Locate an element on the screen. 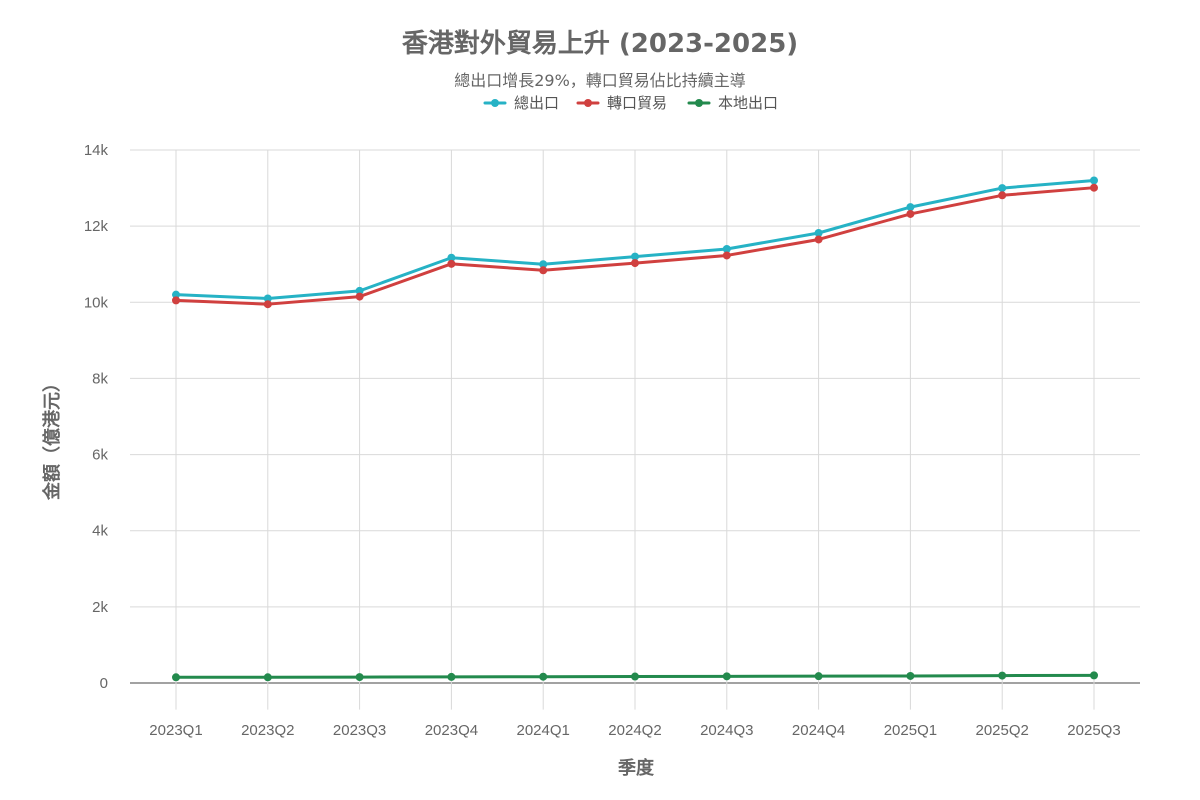  x-tick-label: 2024Q1 is located at coordinates (543, 730).